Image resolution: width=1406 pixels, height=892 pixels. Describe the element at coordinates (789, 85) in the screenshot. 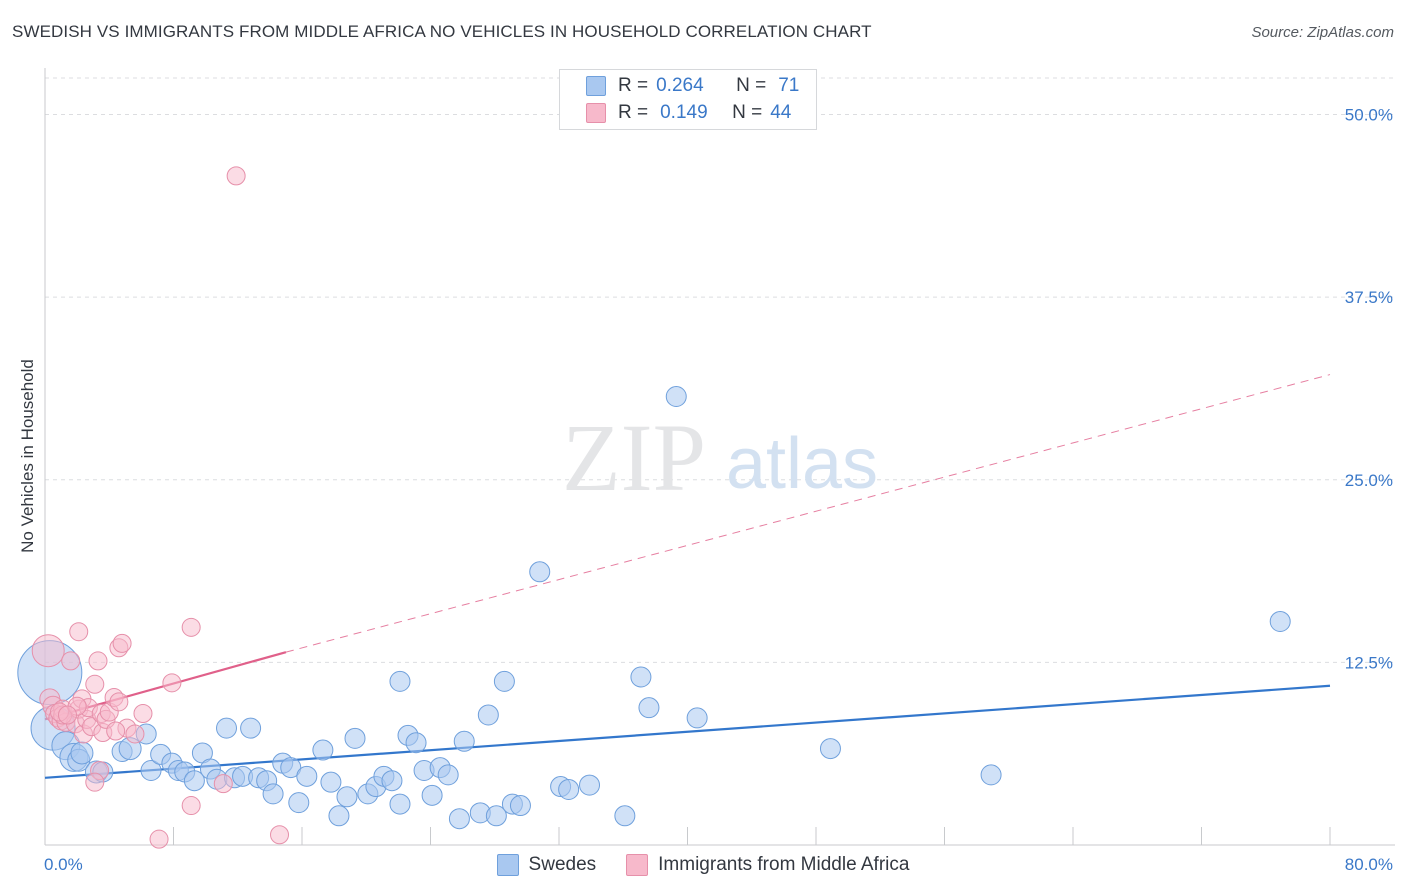

I see `n-value: 71` at that location.